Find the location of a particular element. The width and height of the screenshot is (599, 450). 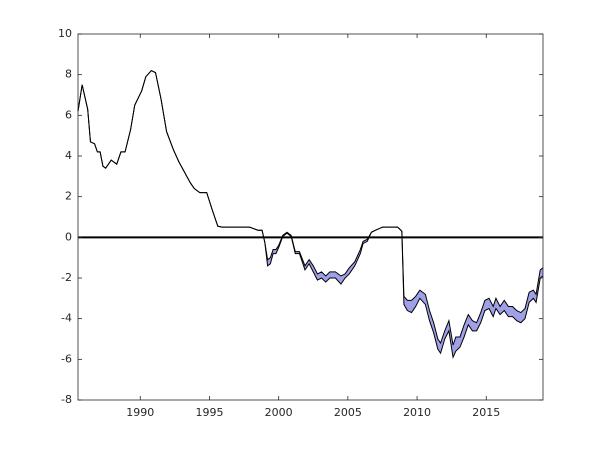

y-tick-label: 8 is located at coordinates (68, 74).